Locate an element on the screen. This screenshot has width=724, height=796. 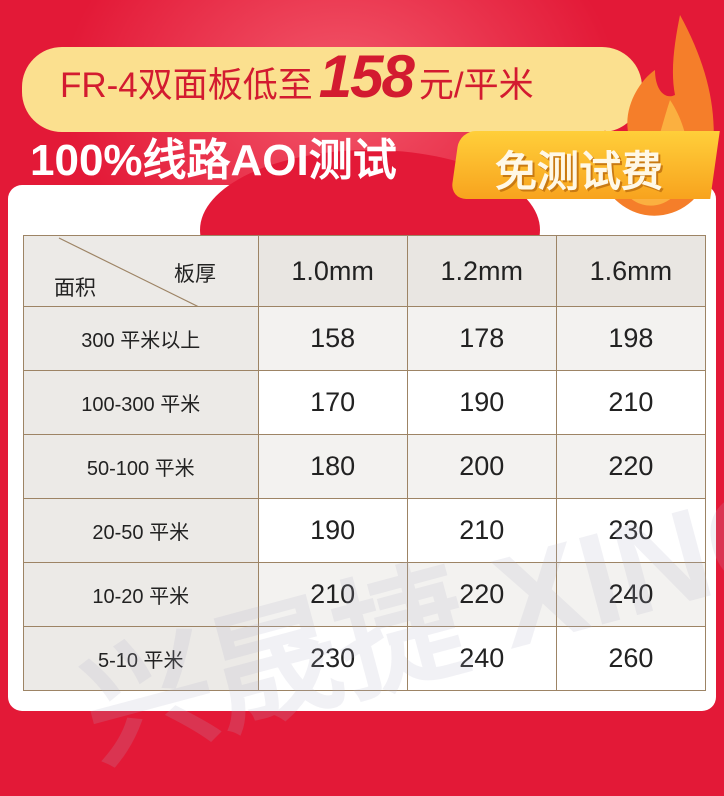
promo-pill is located at coordinates (332, 89).